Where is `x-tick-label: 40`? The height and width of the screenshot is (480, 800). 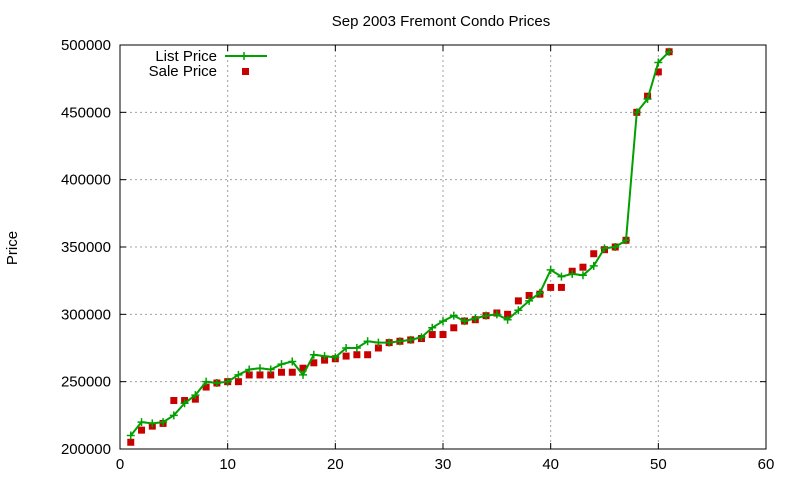 x-tick-label: 40 is located at coordinates (550, 464).